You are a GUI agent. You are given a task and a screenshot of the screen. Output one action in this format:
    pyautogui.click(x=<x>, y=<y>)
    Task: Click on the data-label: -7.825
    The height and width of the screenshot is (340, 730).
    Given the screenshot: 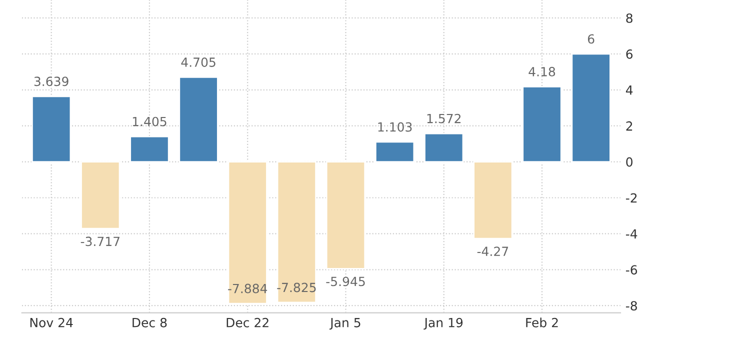 What is the action you would take?
    pyautogui.click(x=296, y=287)
    